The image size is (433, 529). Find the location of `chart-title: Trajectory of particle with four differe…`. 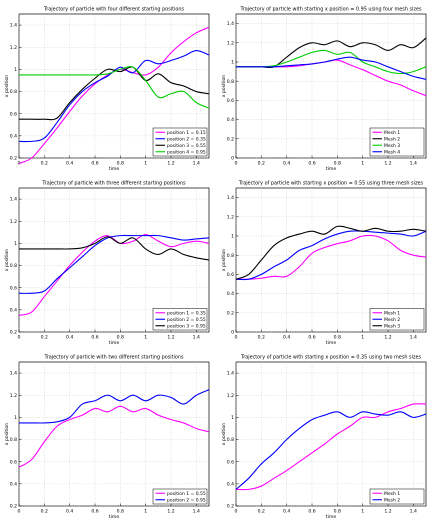

chart-title: Trajectory of particle with four differe… is located at coordinates (113, 10).